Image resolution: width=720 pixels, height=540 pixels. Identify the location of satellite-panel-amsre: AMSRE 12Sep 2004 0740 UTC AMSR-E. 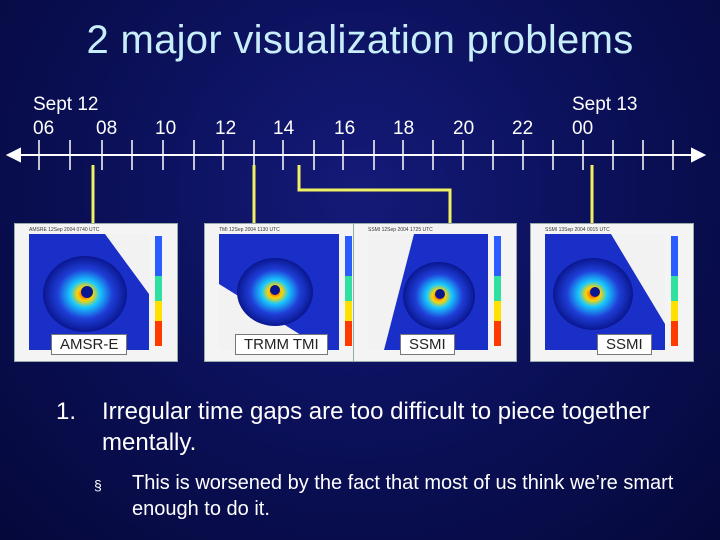
(96, 292).